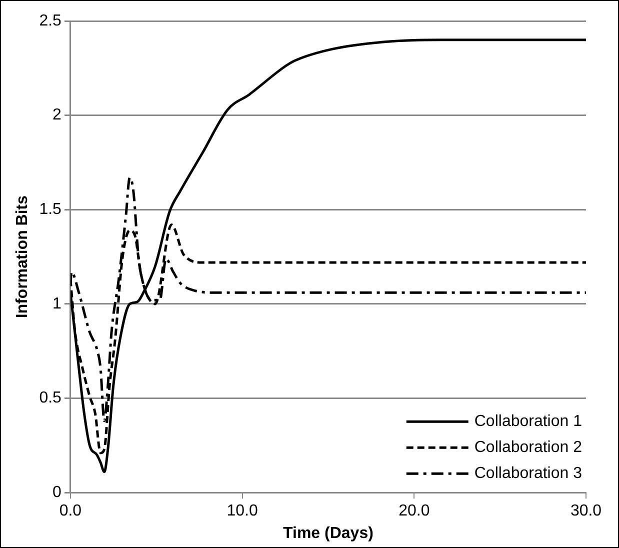  What do you see at coordinates (57, 493) in the screenshot?
I see `y-tick-label: 0` at bounding box center [57, 493].